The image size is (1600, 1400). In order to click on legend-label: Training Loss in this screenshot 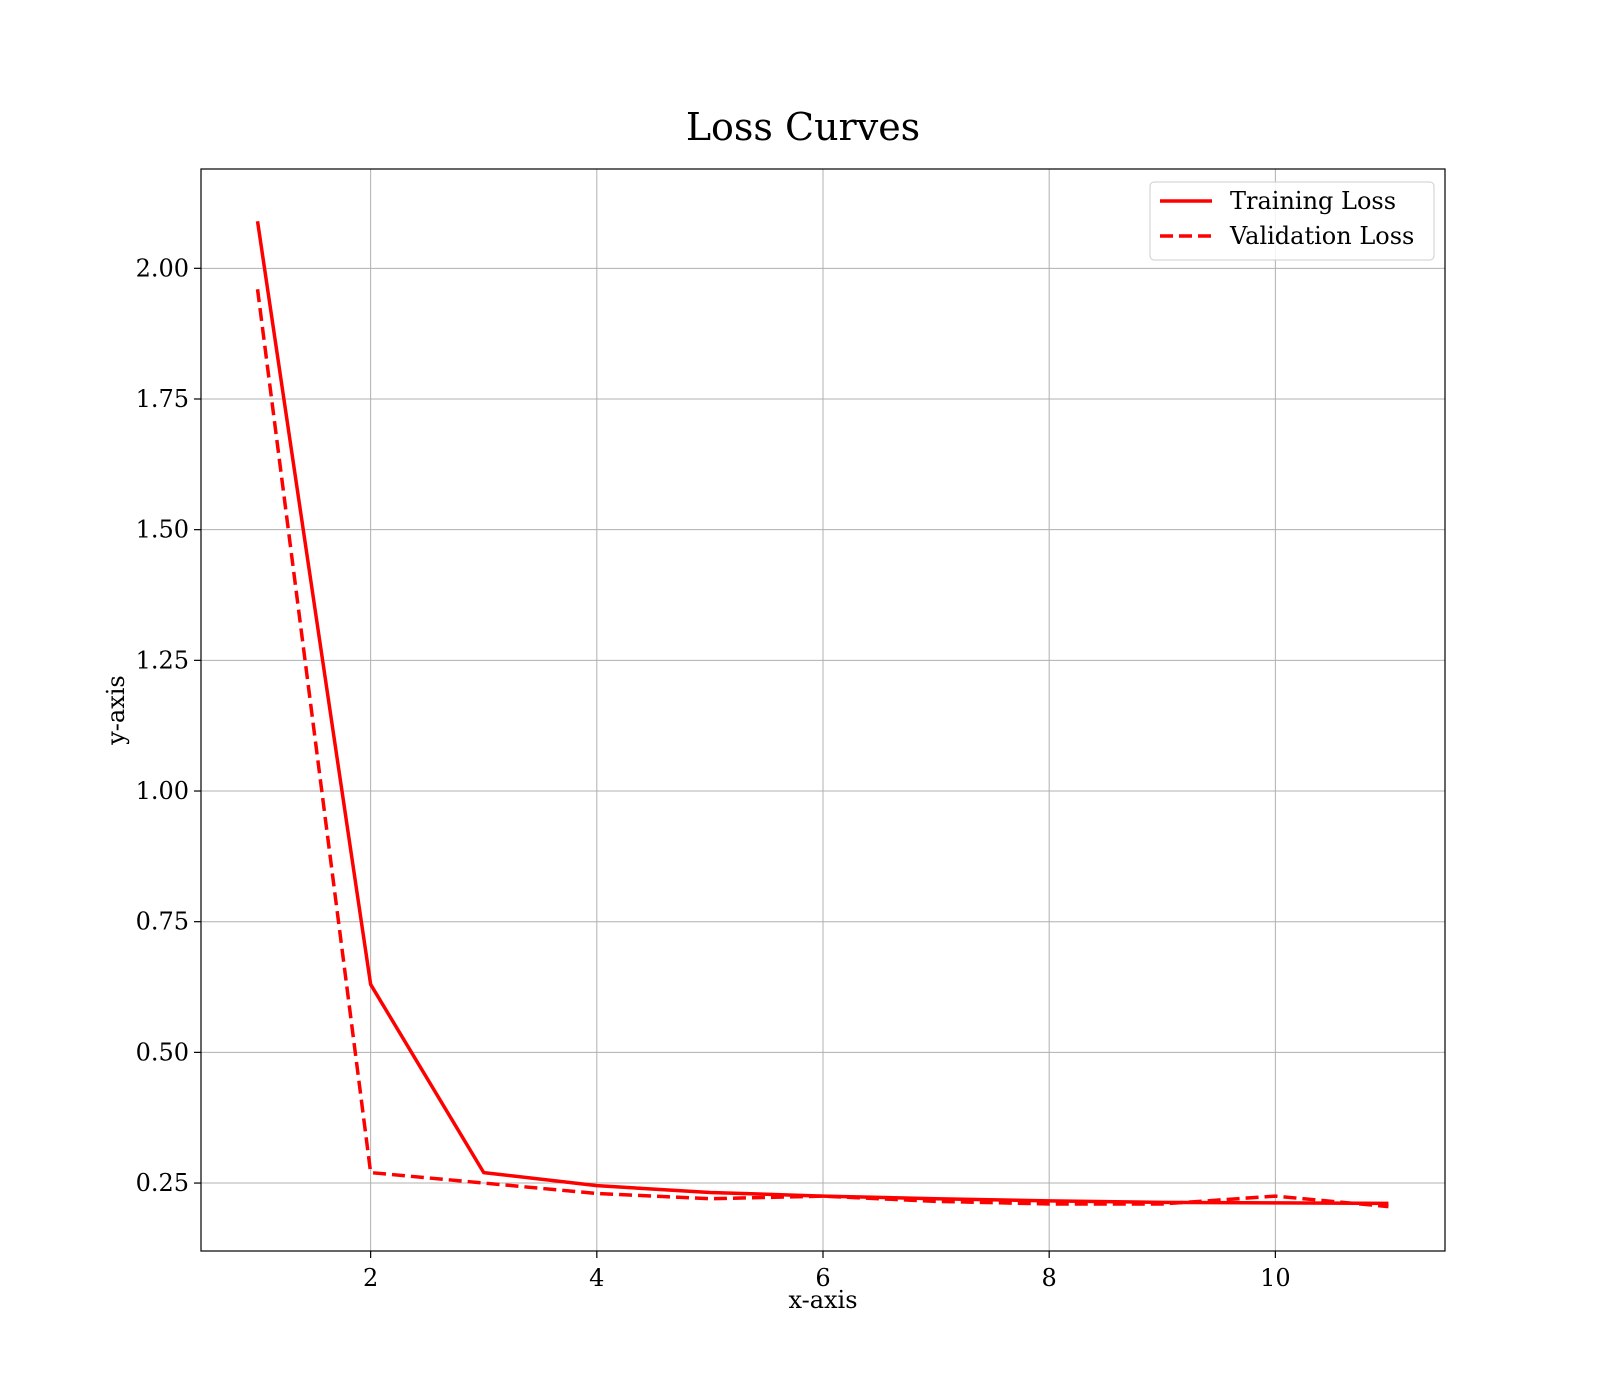, I will do `click(1313, 201)`.